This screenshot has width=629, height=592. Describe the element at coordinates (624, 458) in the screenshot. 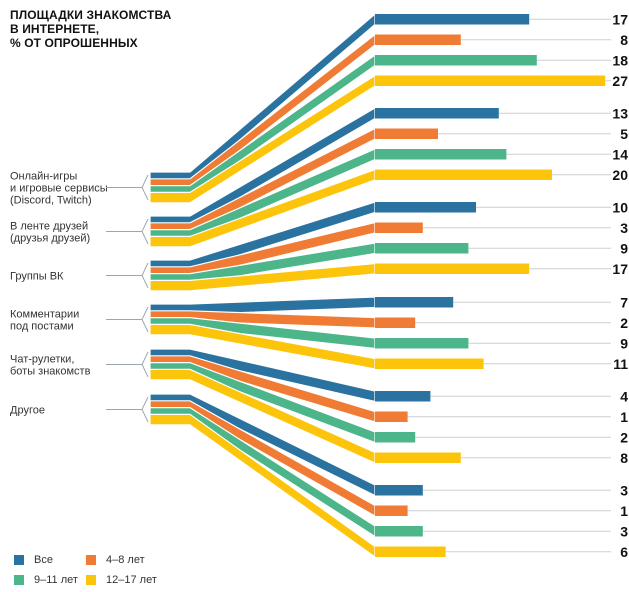

I see `value-label-4-3: 8` at that location.